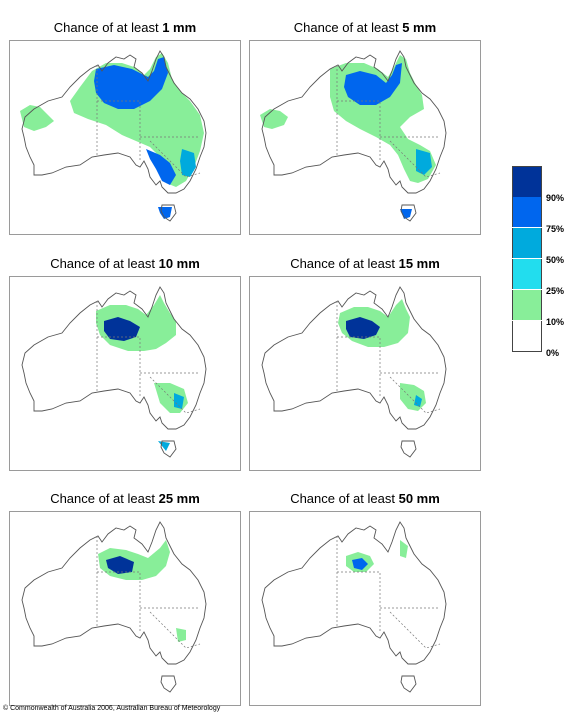  Describe the element at coordinates (555, 260) in the screenshot. I see `legend-label-50: 50%` at that location.